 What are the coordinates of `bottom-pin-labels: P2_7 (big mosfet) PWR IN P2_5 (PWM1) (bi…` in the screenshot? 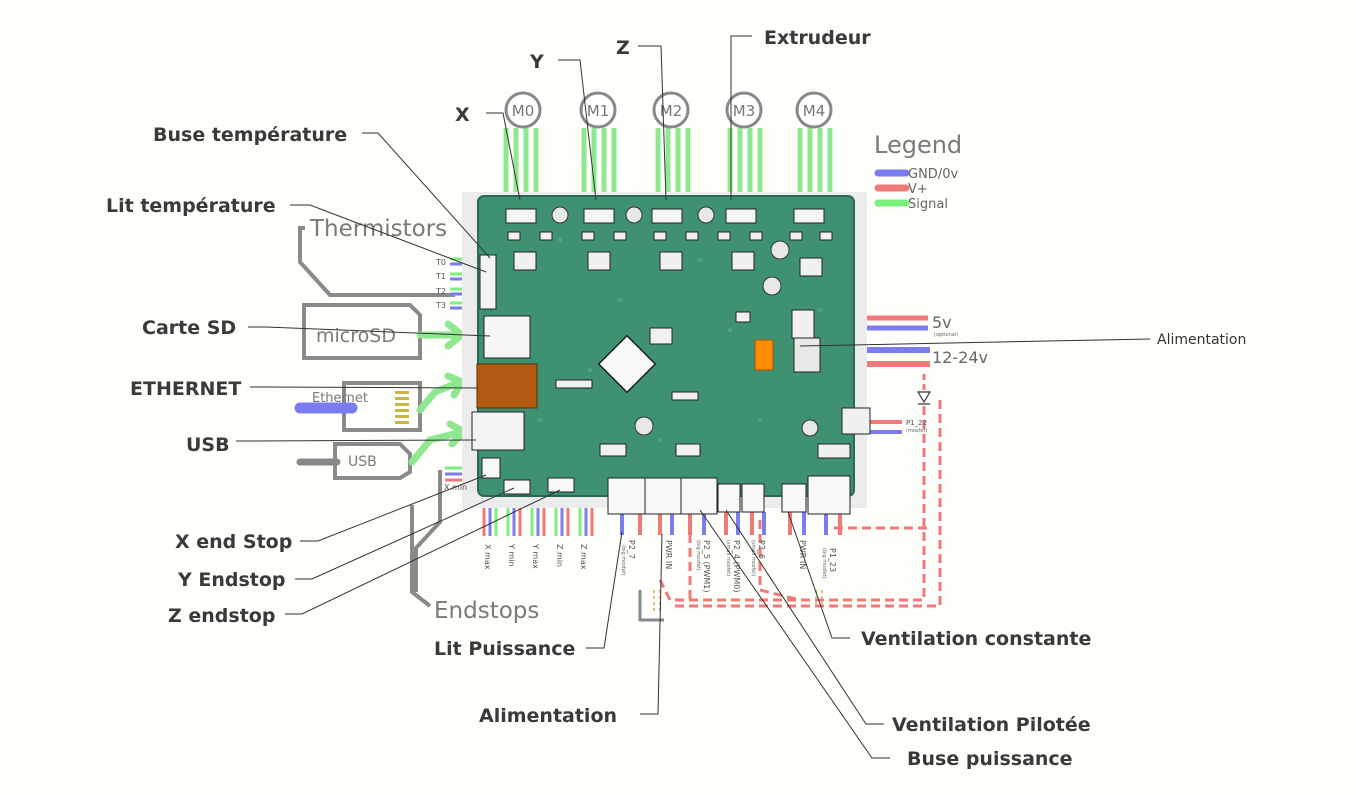 It's located at (728, 566).